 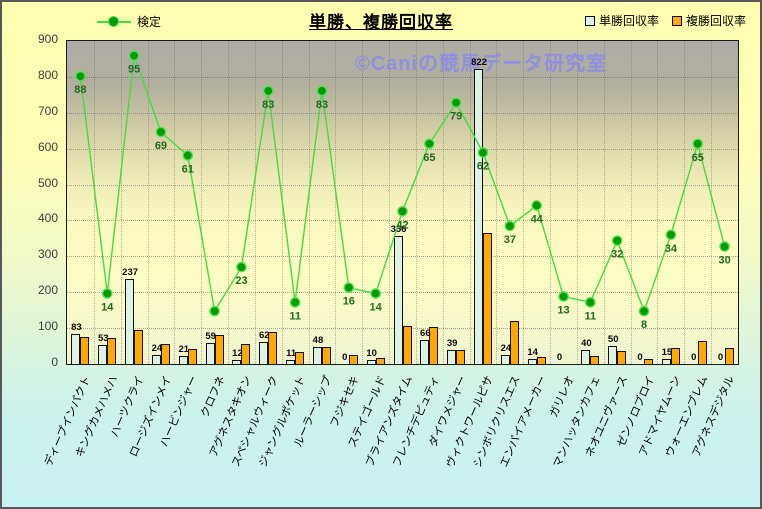 What do you see at coordinates (349, 302) in the screenshot?
I see `kentei-point-label: 16` at bounding box center [349, 302].